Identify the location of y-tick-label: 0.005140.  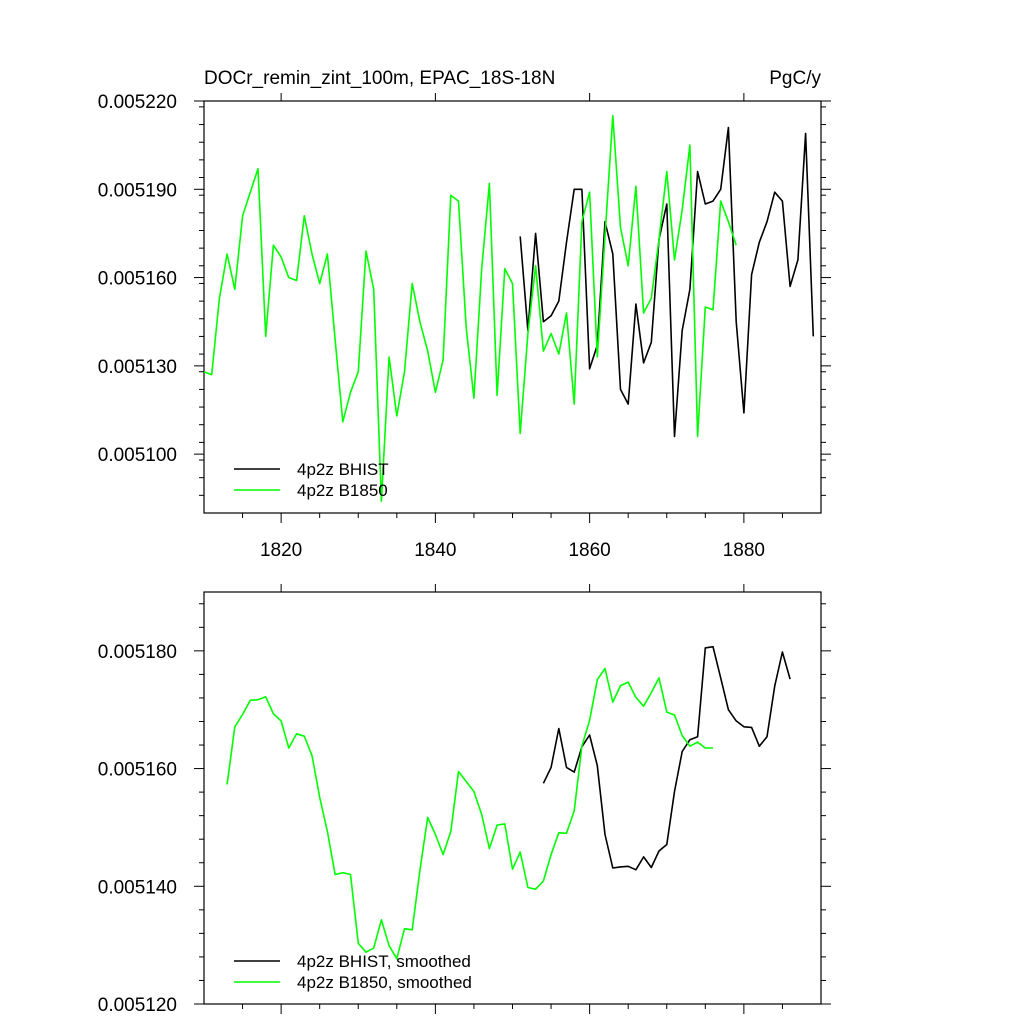
(137, 887).